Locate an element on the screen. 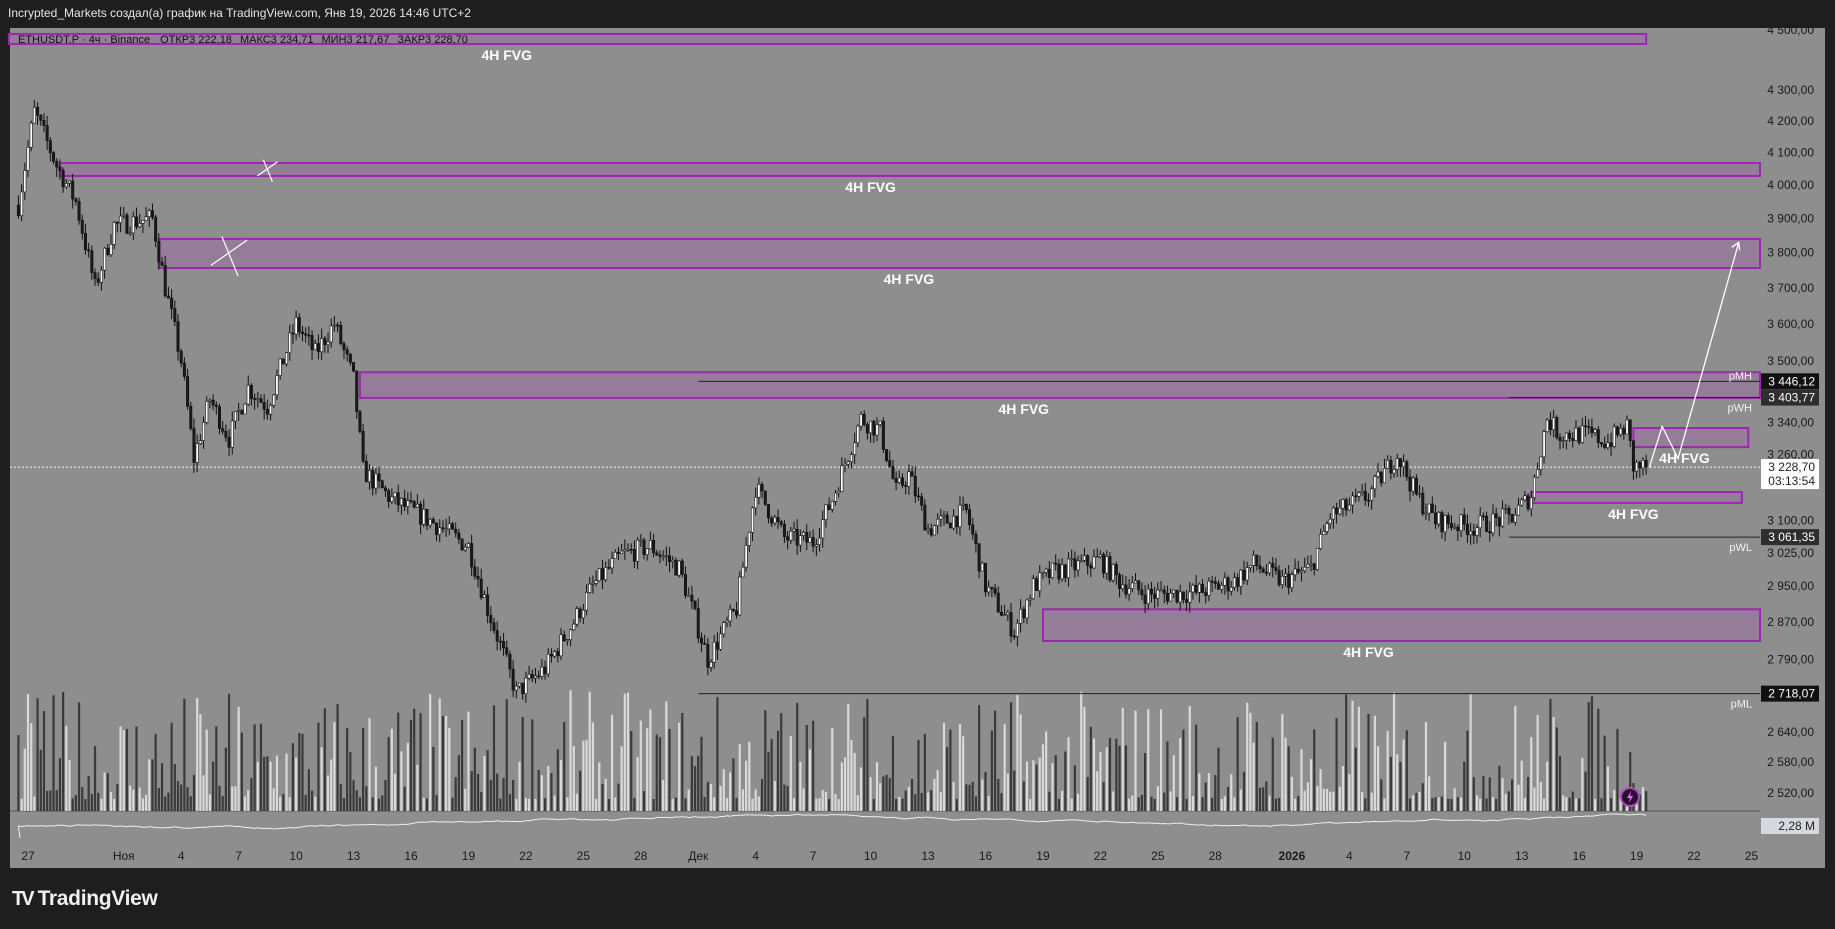  tradingview-logo: TV TradingView is located at coordinates (85, 899).